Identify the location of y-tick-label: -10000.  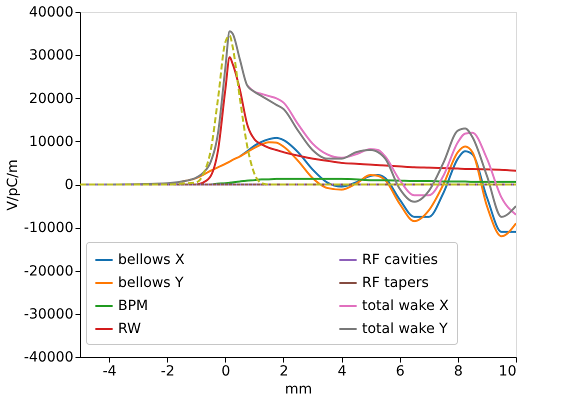
(49, 228).